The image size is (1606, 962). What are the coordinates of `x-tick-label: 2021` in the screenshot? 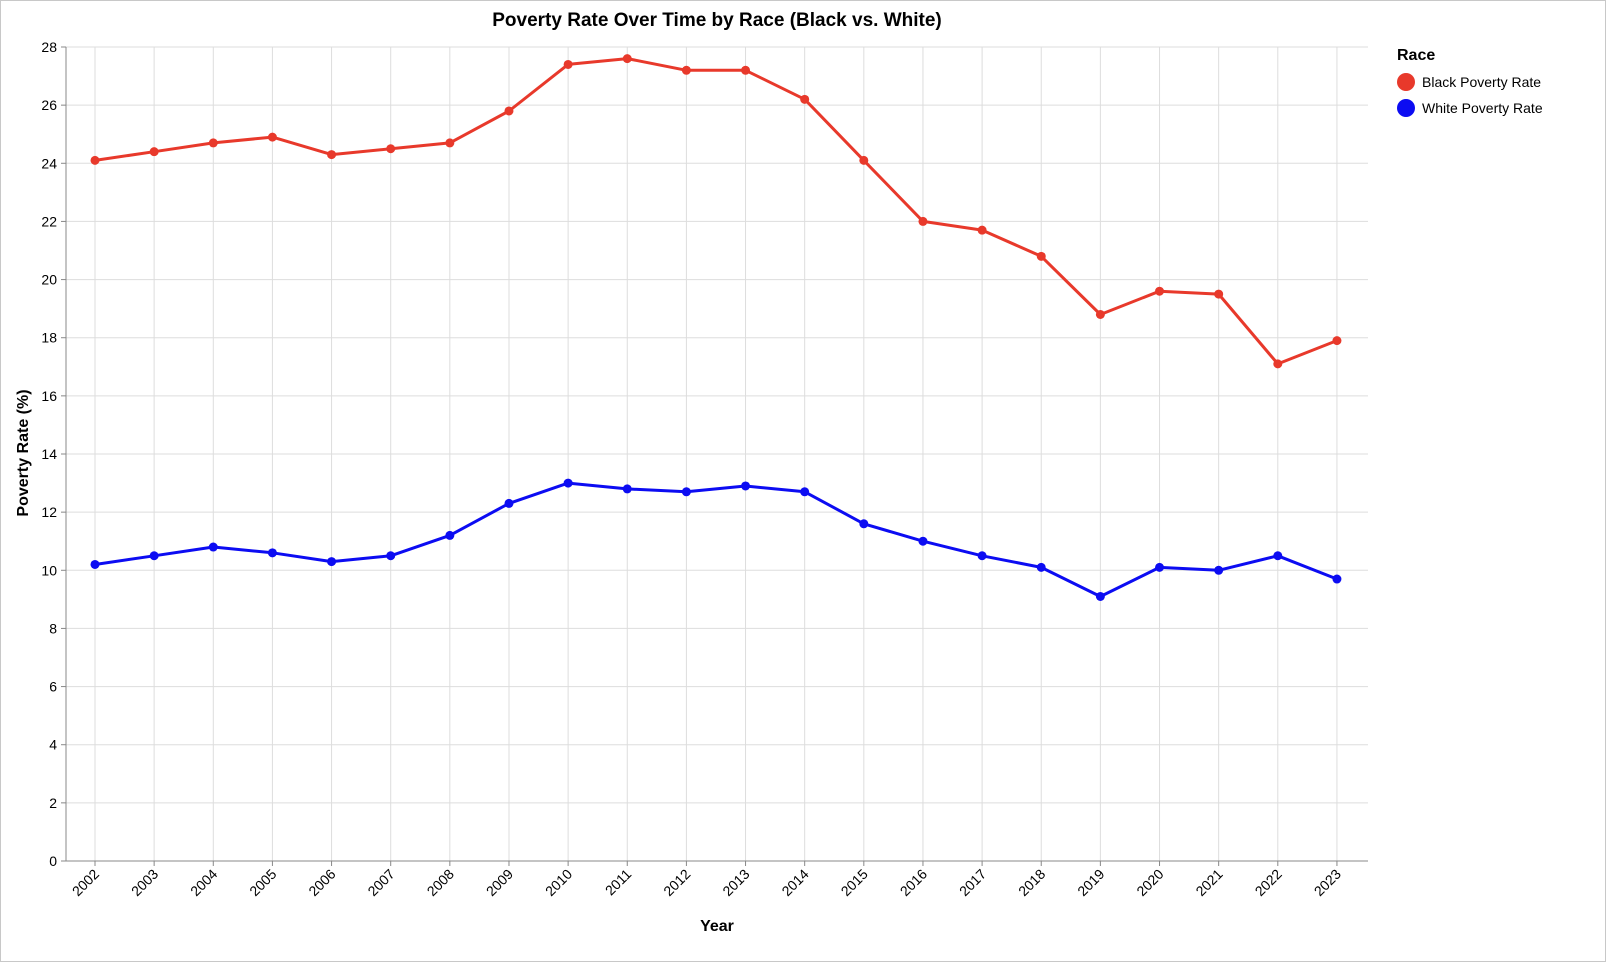 It's located at (1208, 882).